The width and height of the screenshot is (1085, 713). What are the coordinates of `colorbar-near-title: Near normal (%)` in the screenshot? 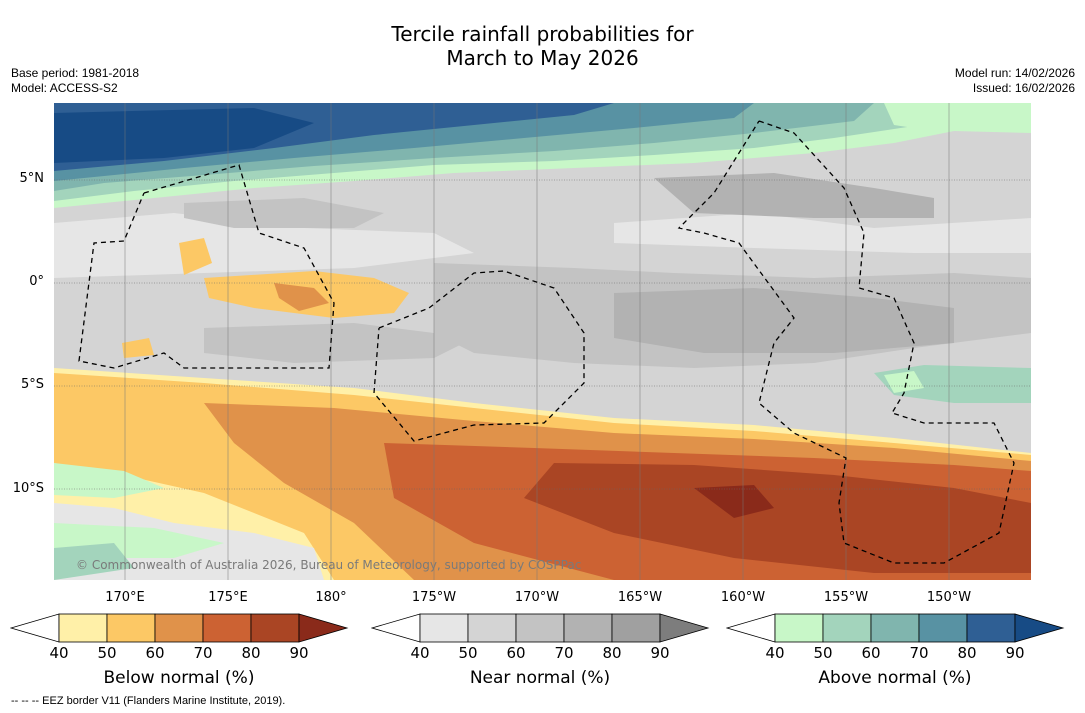 It's located at (540, 678).